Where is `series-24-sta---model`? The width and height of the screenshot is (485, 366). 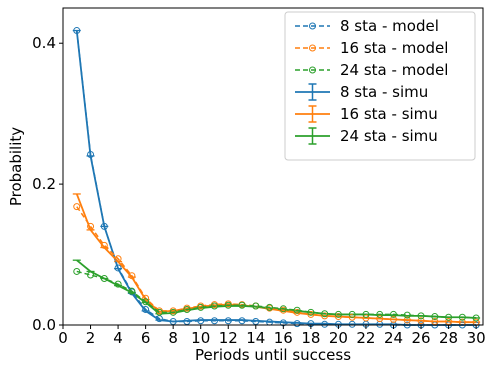
series-24-sta---model is located at coordinates (276, 294).